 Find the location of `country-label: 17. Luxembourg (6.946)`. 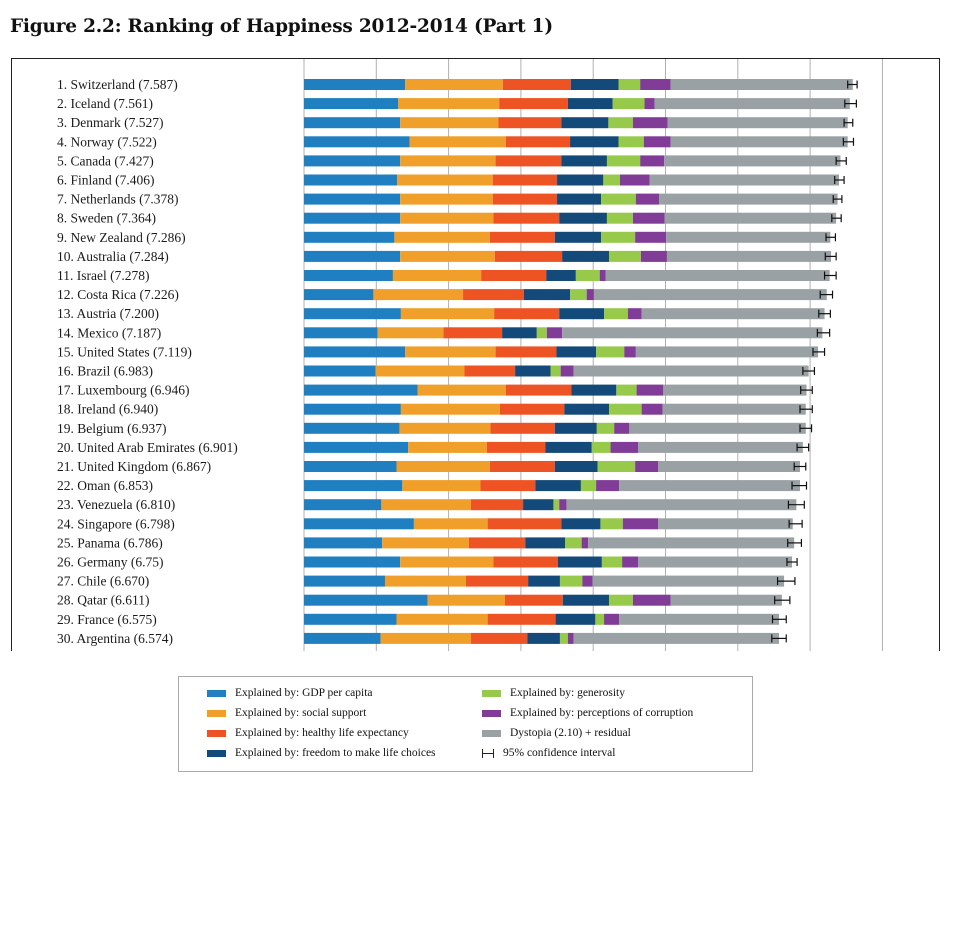

country-label: 17. Luxembourg (6.946) is located at coordinates (123, 390).